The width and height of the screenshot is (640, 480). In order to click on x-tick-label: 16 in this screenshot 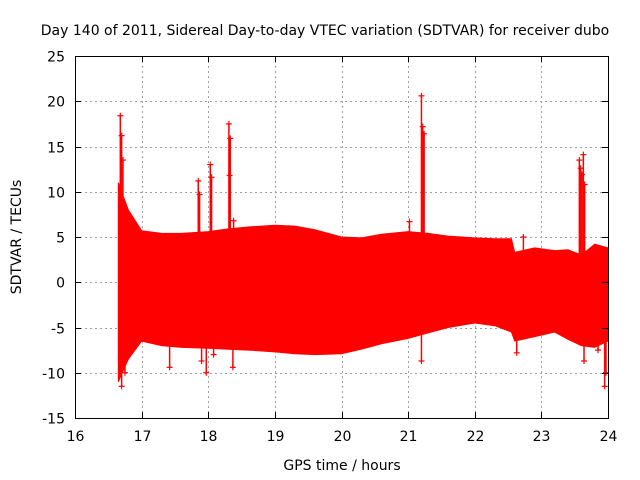, I will do `click(76, 437)`.